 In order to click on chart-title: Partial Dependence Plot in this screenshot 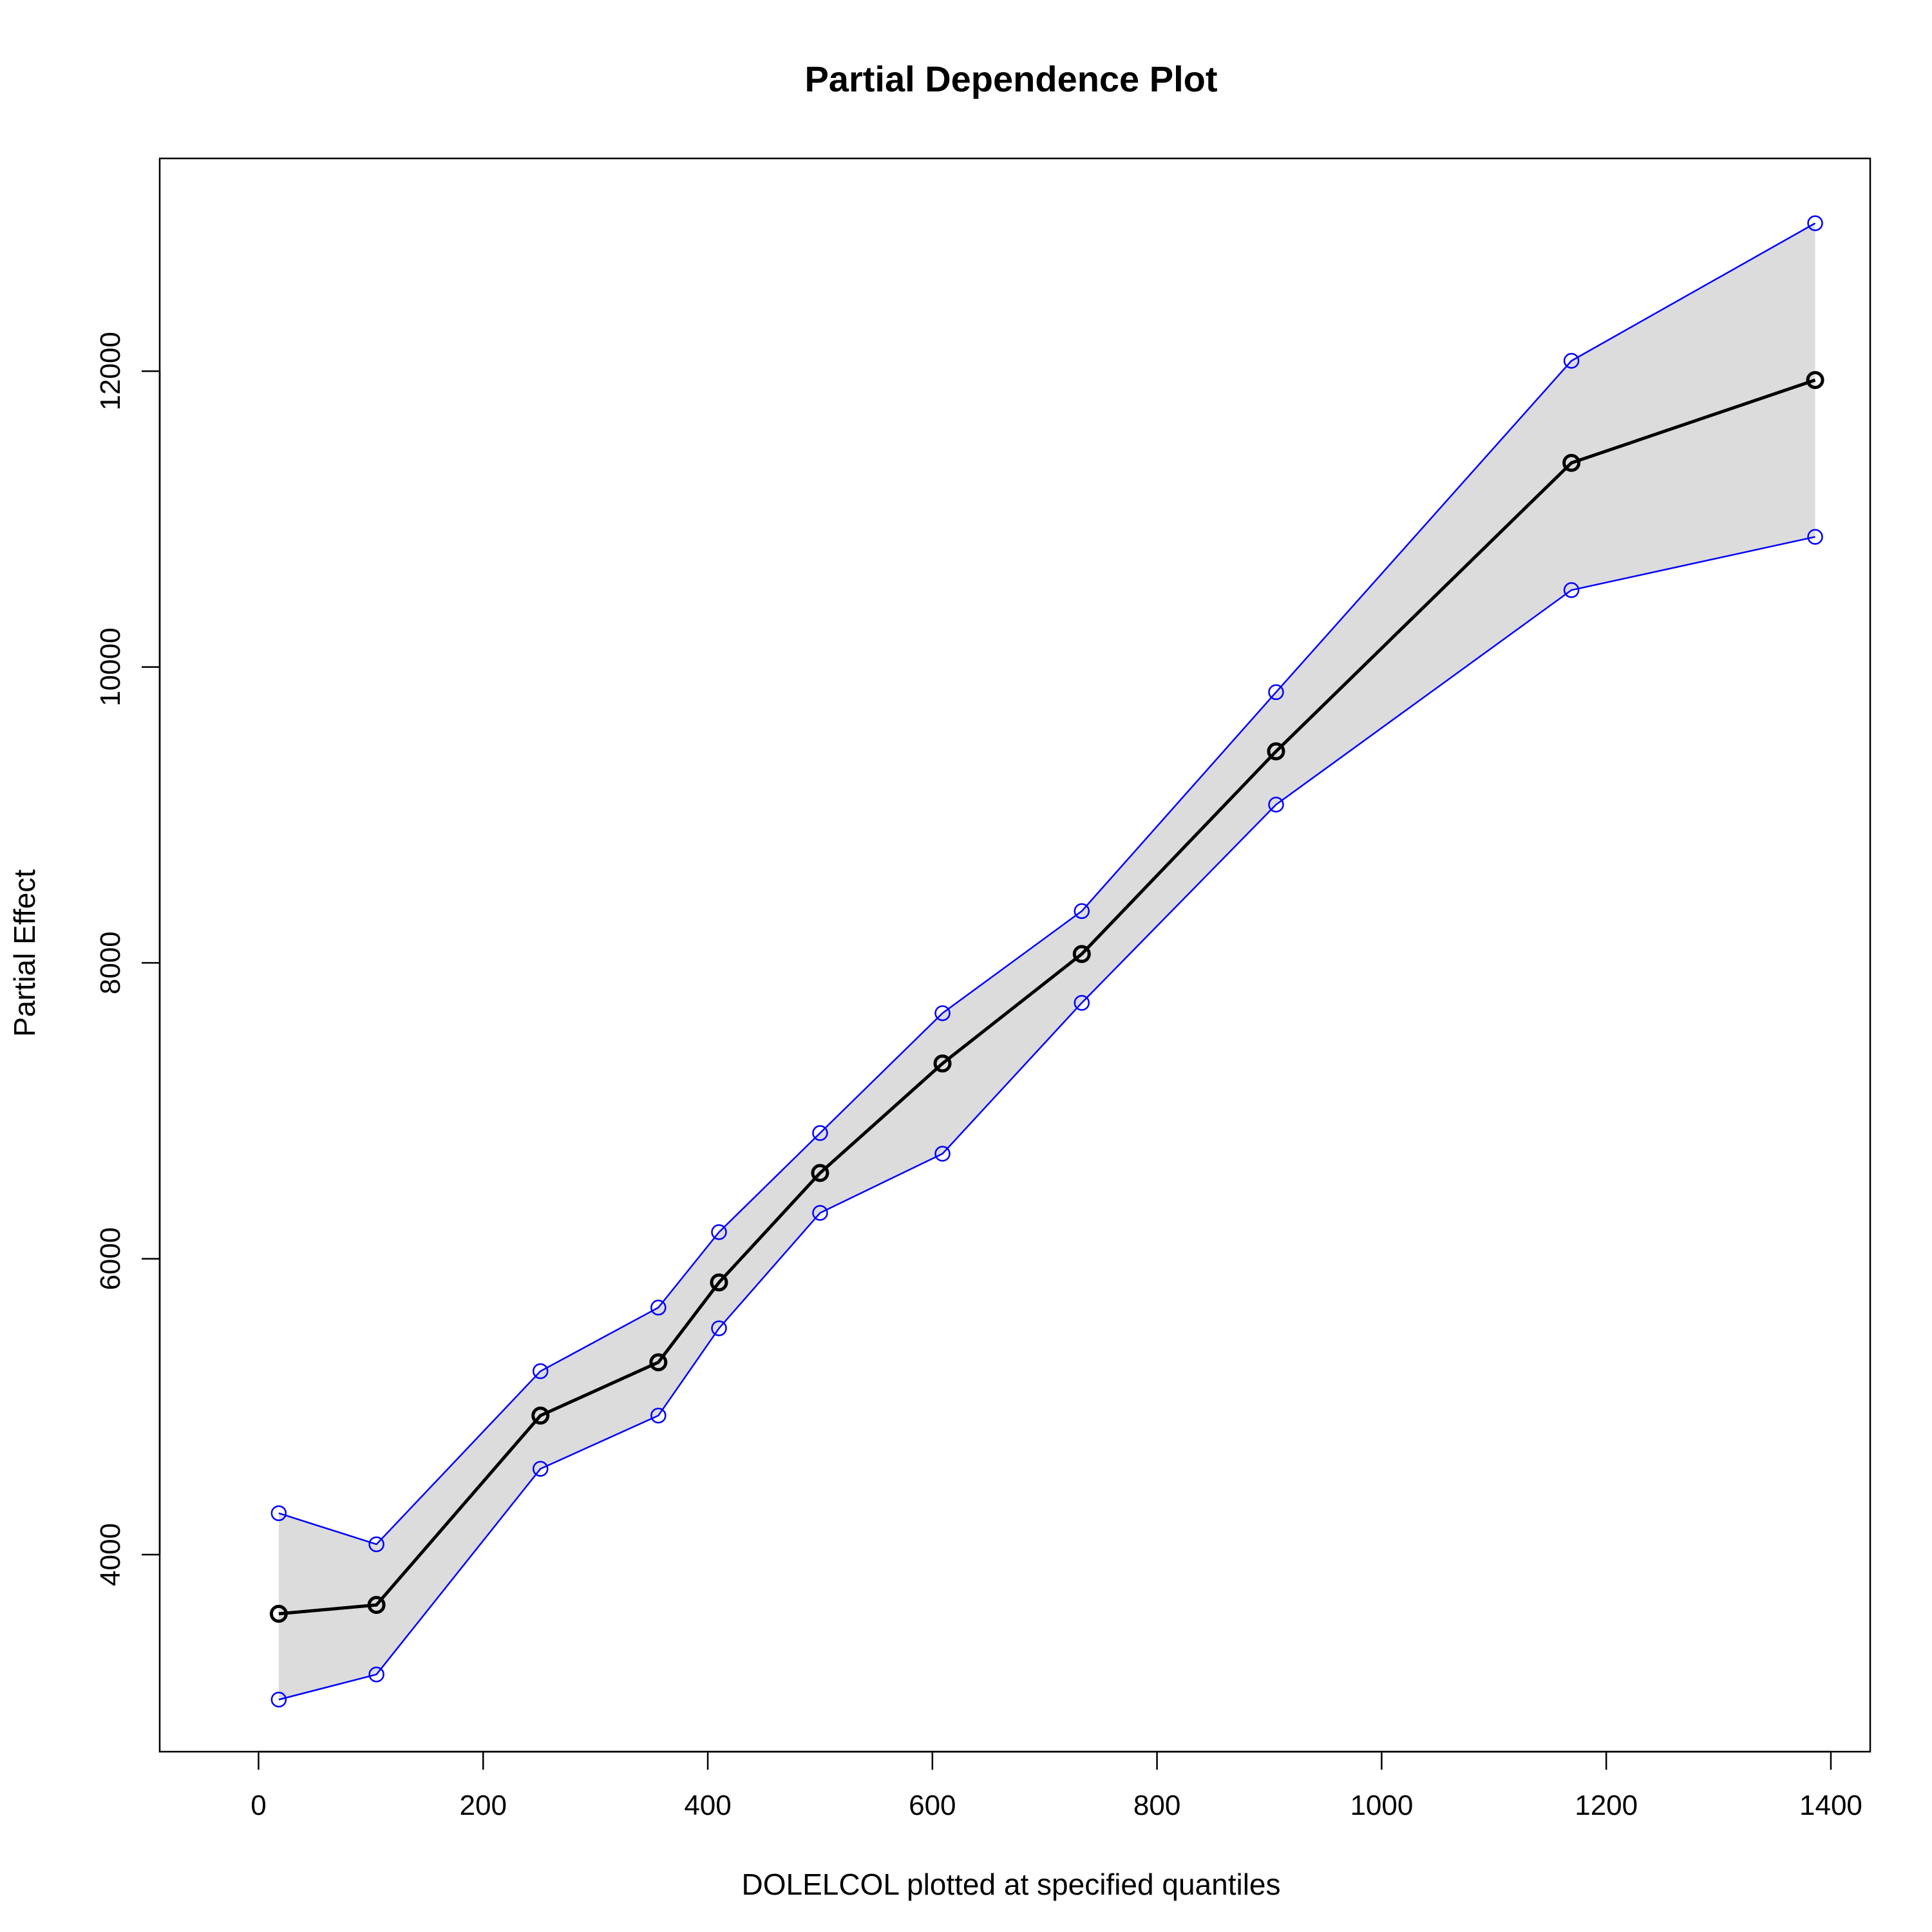, I will do `click(1010, 79)`.